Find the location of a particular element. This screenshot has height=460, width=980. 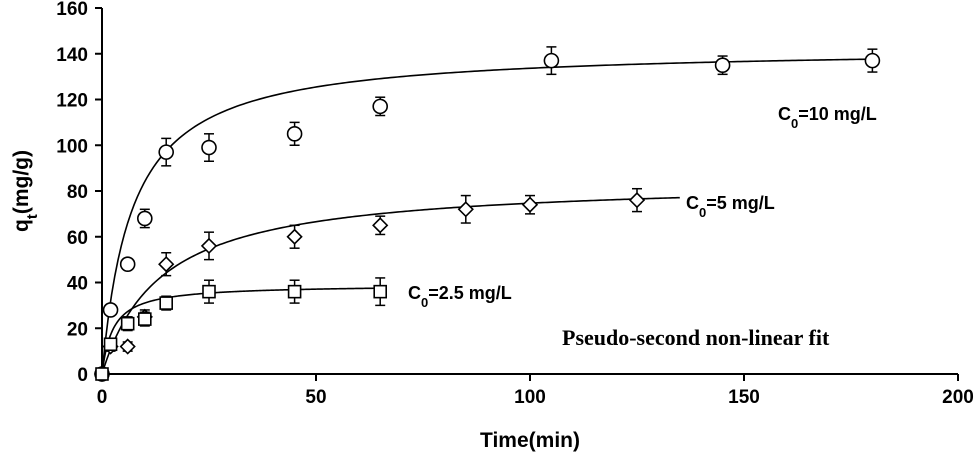

series-label-5-sub: 0 is located at coordinates (702, 212).